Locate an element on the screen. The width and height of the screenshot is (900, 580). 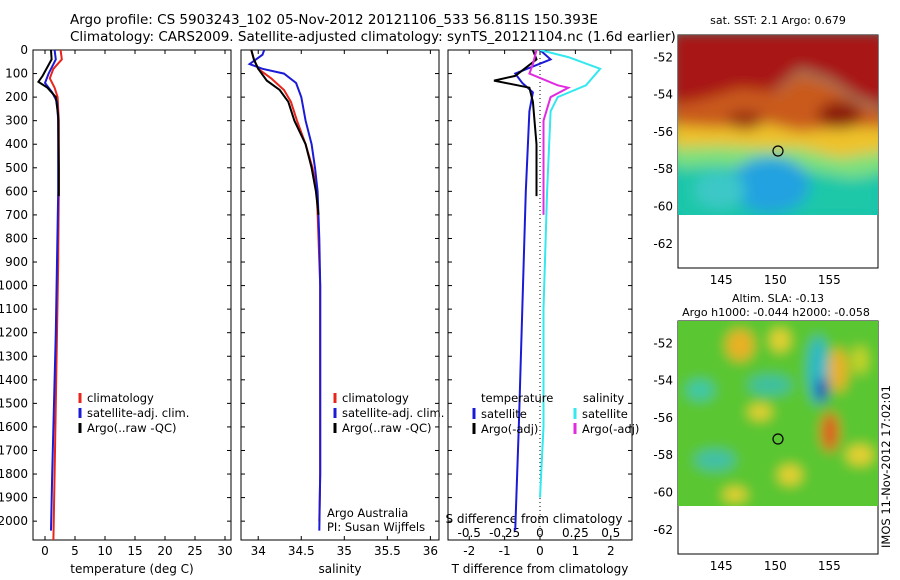
difference-panel-xtick-label: 1 is located at coordinates (576, 551).